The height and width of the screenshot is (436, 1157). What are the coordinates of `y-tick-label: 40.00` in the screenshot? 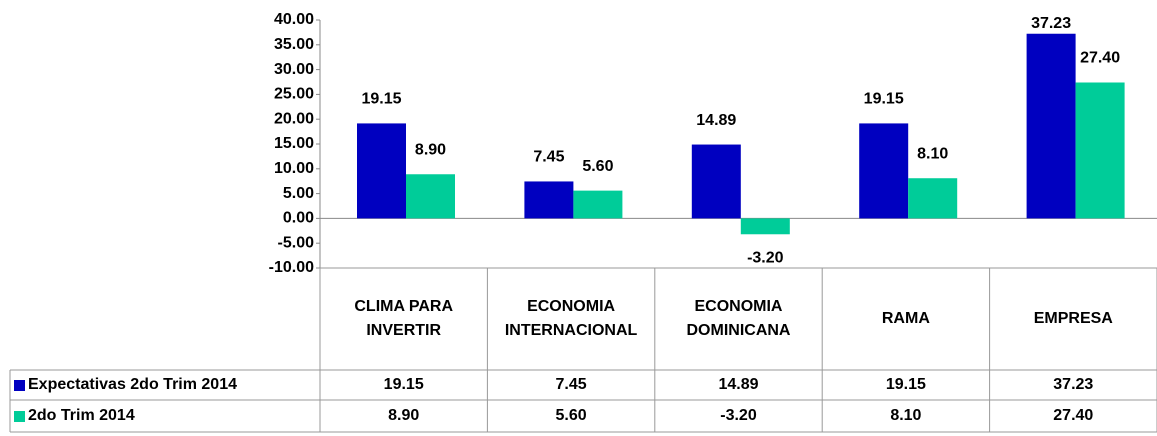 It's located at (294, 19).